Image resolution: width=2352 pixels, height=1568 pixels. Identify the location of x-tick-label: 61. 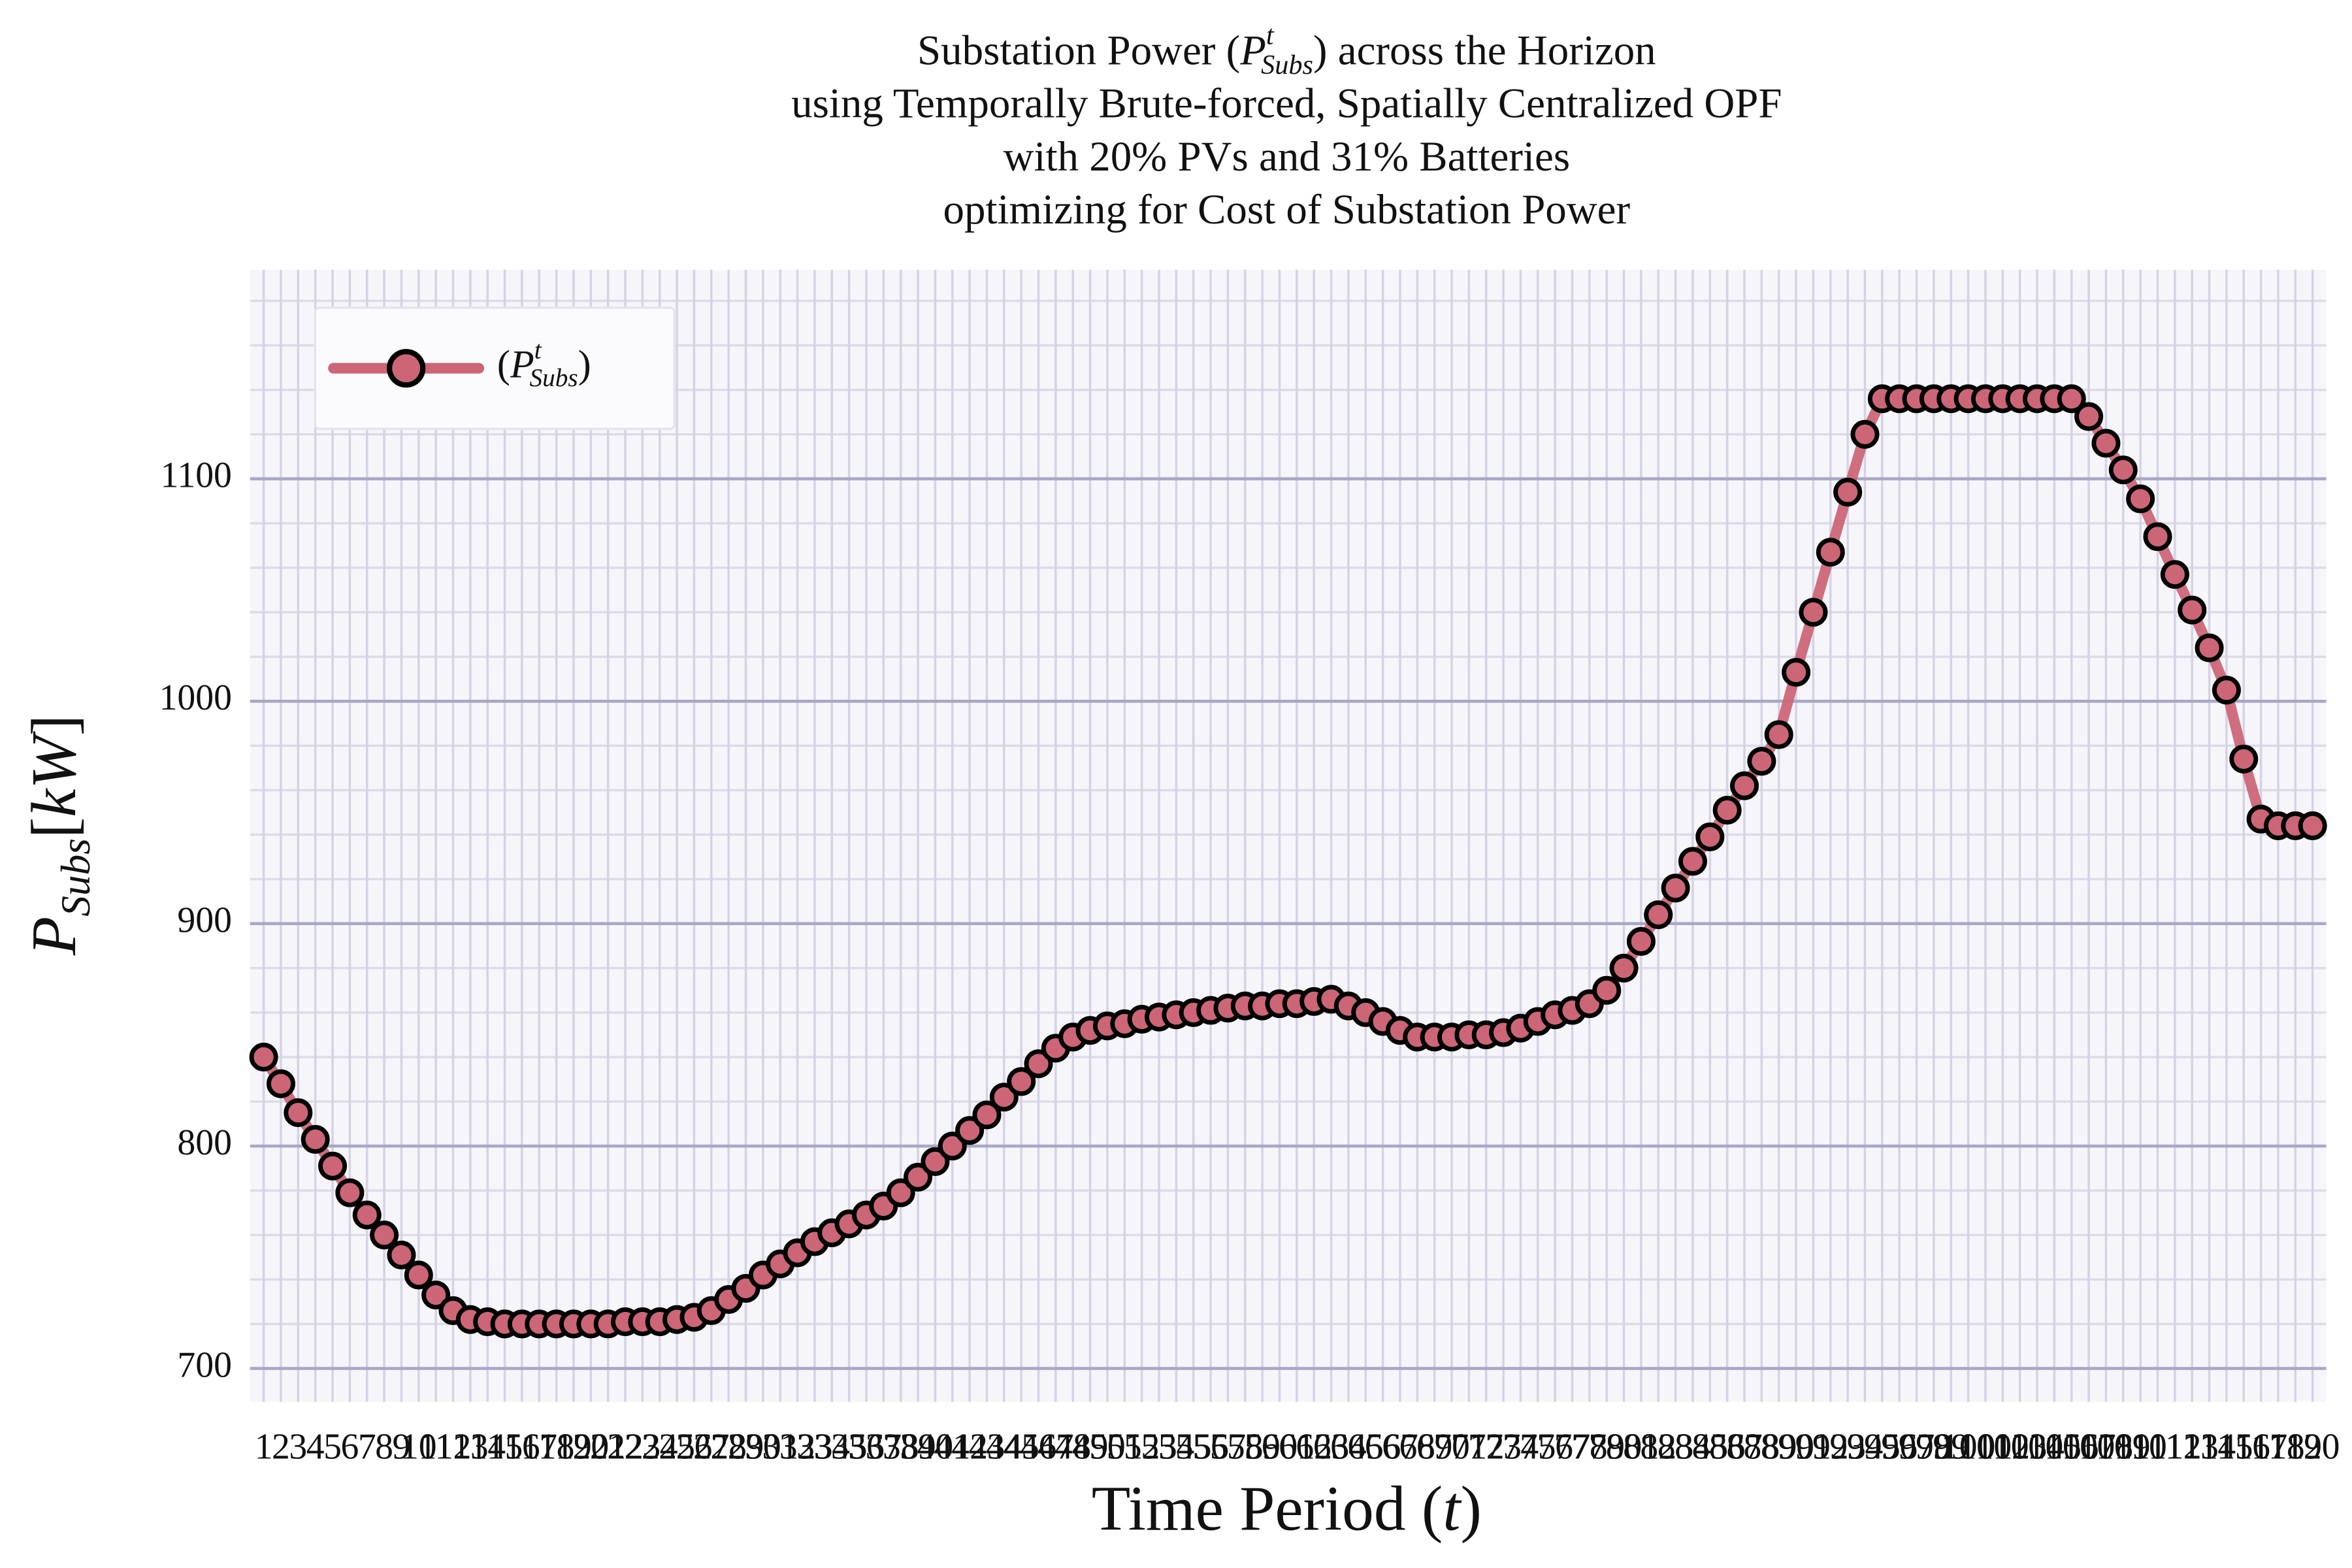
(1297, 1447).